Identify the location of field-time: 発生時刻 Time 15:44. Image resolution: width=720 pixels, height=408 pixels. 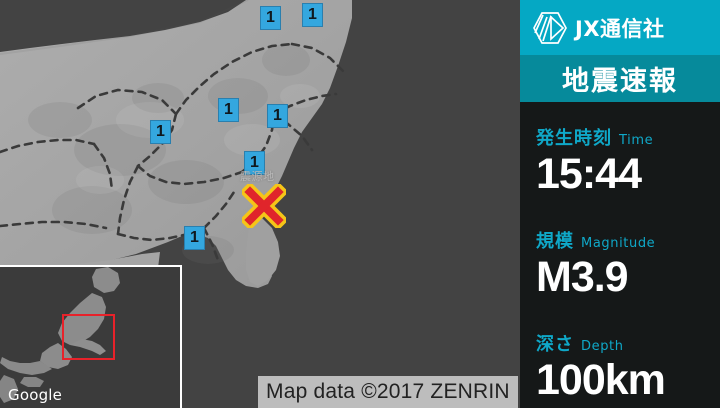
(620, 160).